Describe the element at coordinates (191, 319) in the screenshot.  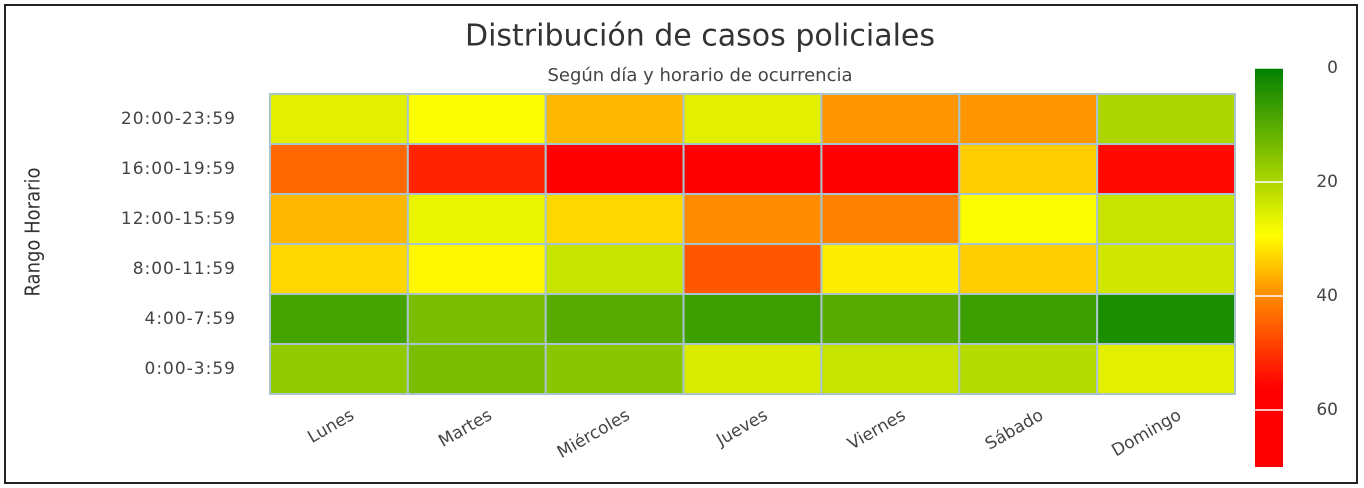
I see `y-tick-label: 4:00-7:59` at that location.